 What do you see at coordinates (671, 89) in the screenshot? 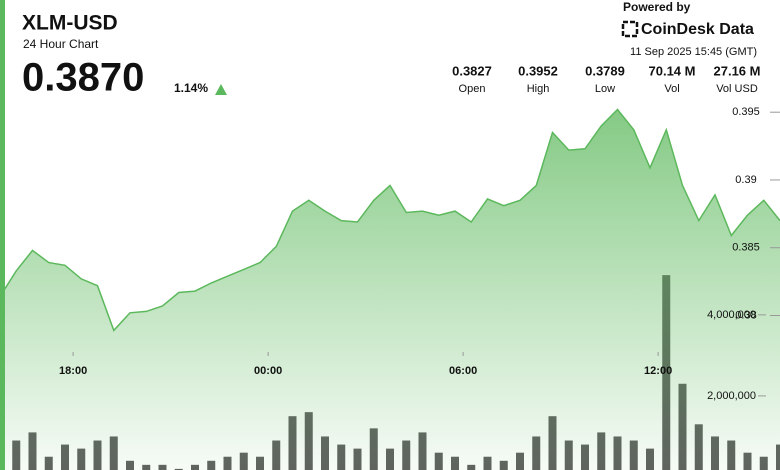
I see `stat-label: Vol` at bounding box center [671, 89].